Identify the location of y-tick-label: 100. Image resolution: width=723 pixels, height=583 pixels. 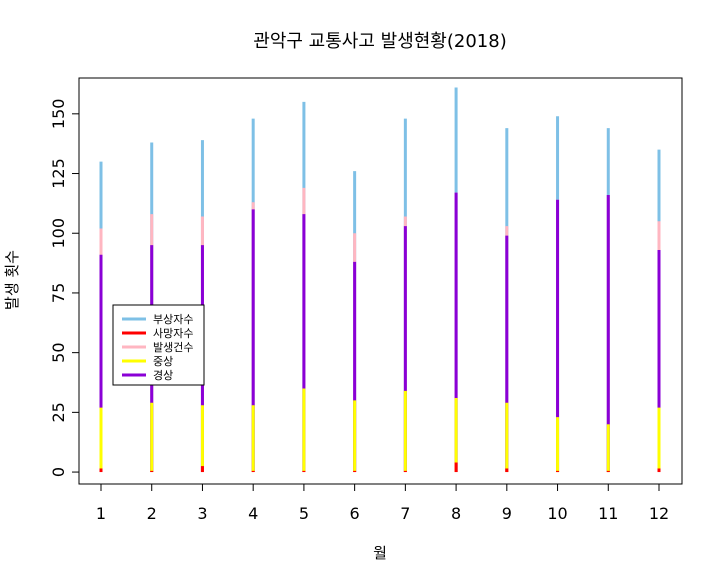
(58, 233).